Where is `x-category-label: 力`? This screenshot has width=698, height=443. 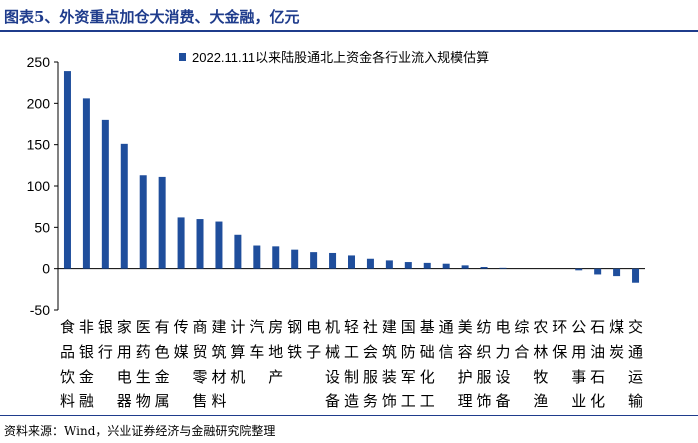 x-category-label: 力 is located at coordinates (502, 352).